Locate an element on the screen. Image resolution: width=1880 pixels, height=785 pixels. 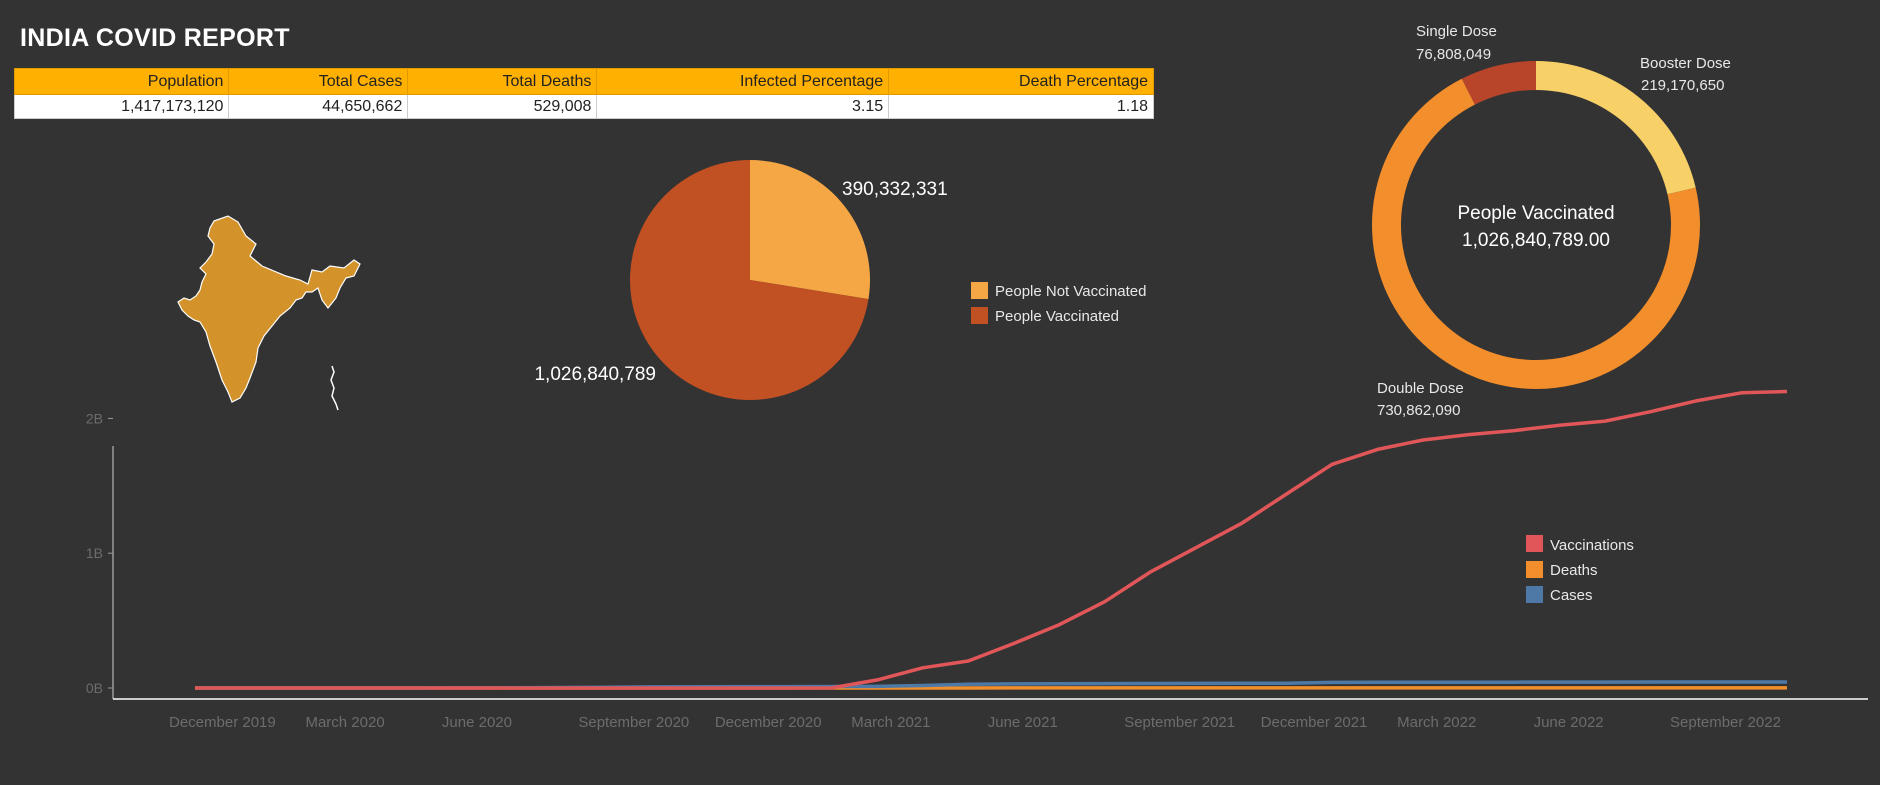
x-tick-label: September 2020 is located at coordinates (633, 722).